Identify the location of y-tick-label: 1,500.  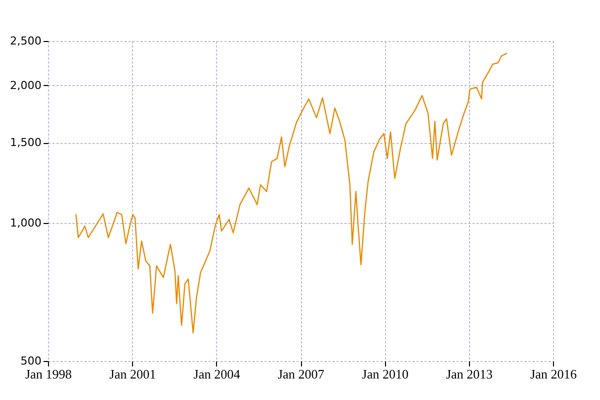
(26, 143).